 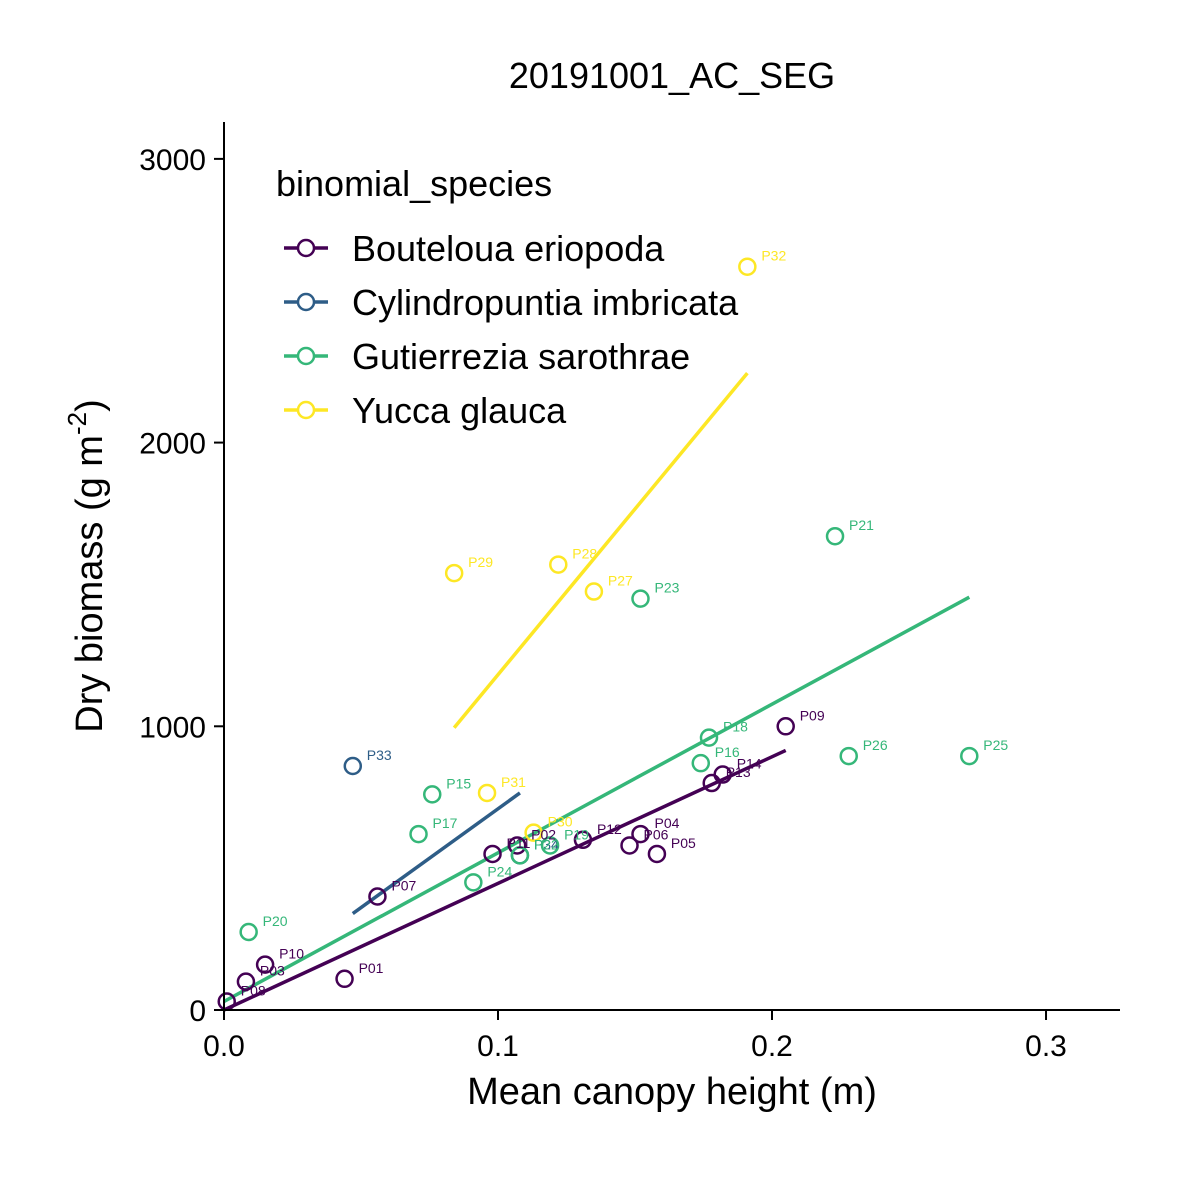 I want to click on x-axis-label: Mean canopy height (m), so click(x=672, y=1092).